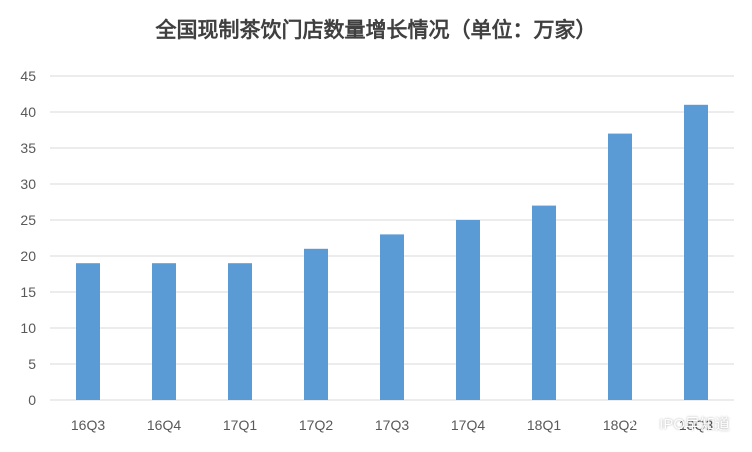 The height and width of the screenshot is (452, 752). What do you see at coordinates (28, 238) in the screenshot?
I see `y-axis-ticks: 0 5 10 15 20 25 30 35 40 45` at bounding box center [28, 238].